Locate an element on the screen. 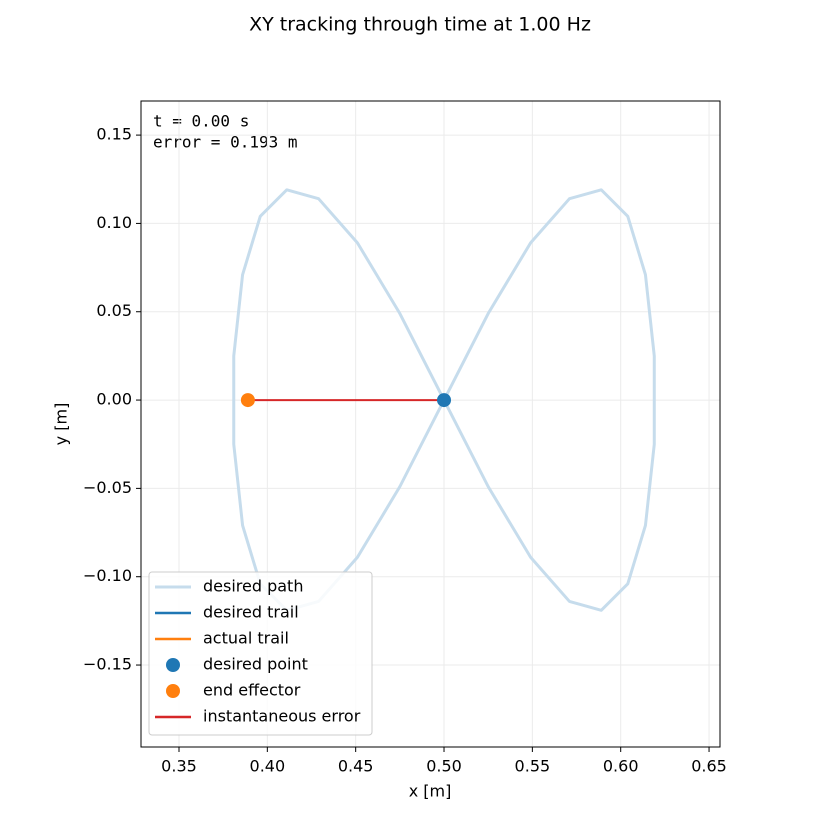 The height and width of the screenshot is (840, 840). x-tick-label: 0.45 is located at coordinates (356, 766).